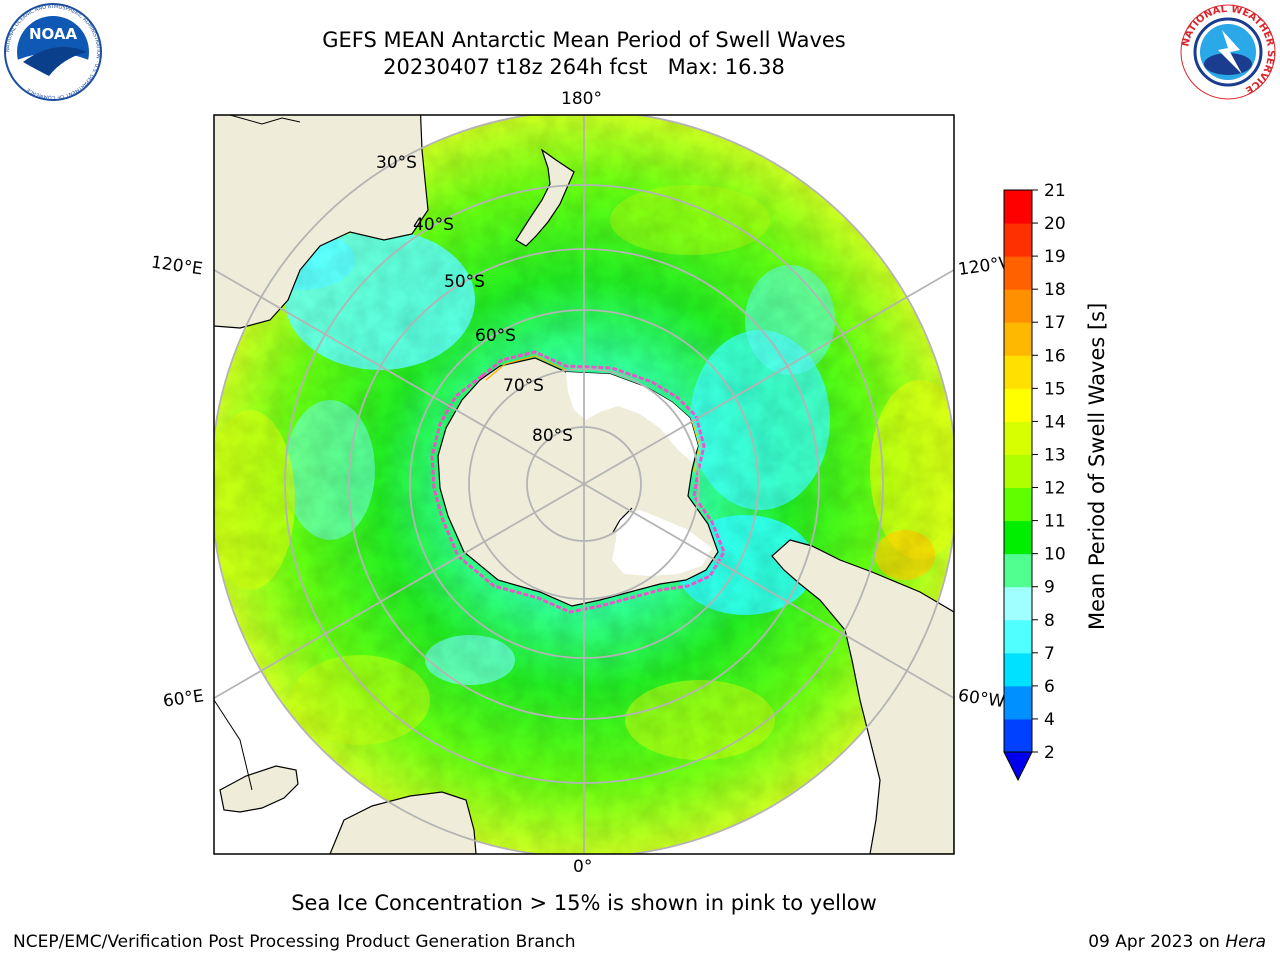 Image resolution: width=1280 pixels, height=960 pixels. What do you see at coordinates (1055, 522) in the screenshot?
I see `colorbar-tick-label: 11` at bounding box center [1055, 522].